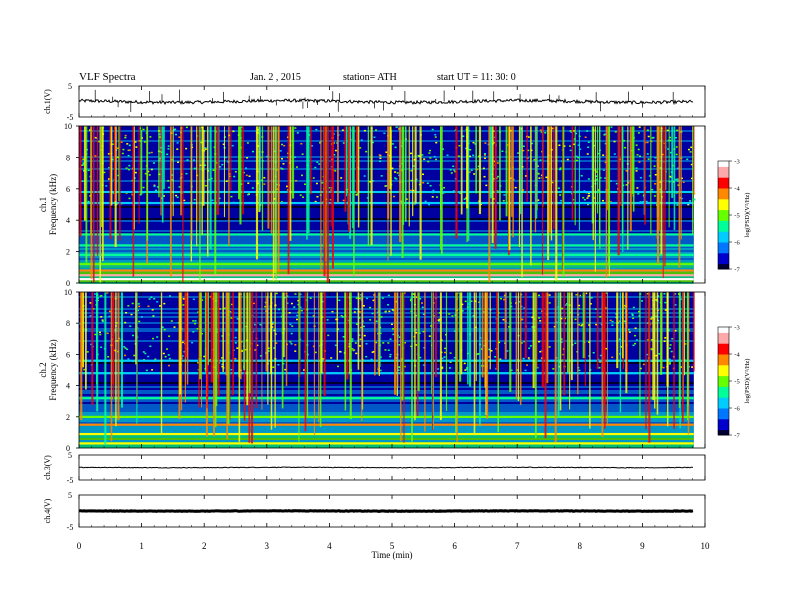 The height and width of the screenshot is (612, 792). What do you see at coordinates (747, 381) in the screenshot?
I see `colorbar-label: log(PSD)(V²/Hz)` at bounding box center [747, 381].